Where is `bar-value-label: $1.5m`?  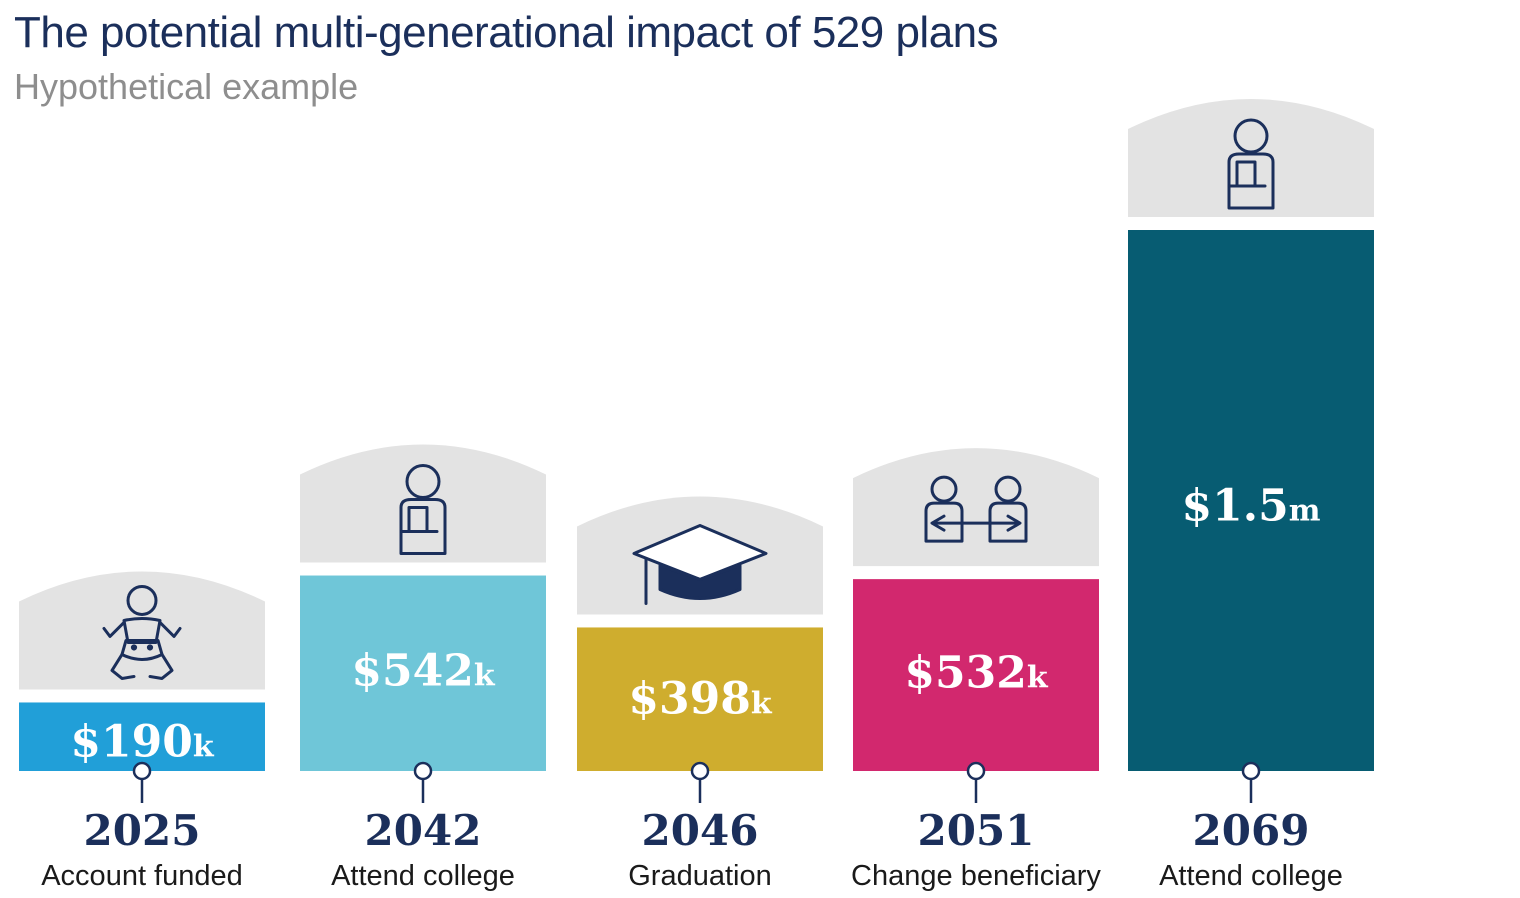
bar-value-label: $1.5m is located at coordinates (1251, 506).